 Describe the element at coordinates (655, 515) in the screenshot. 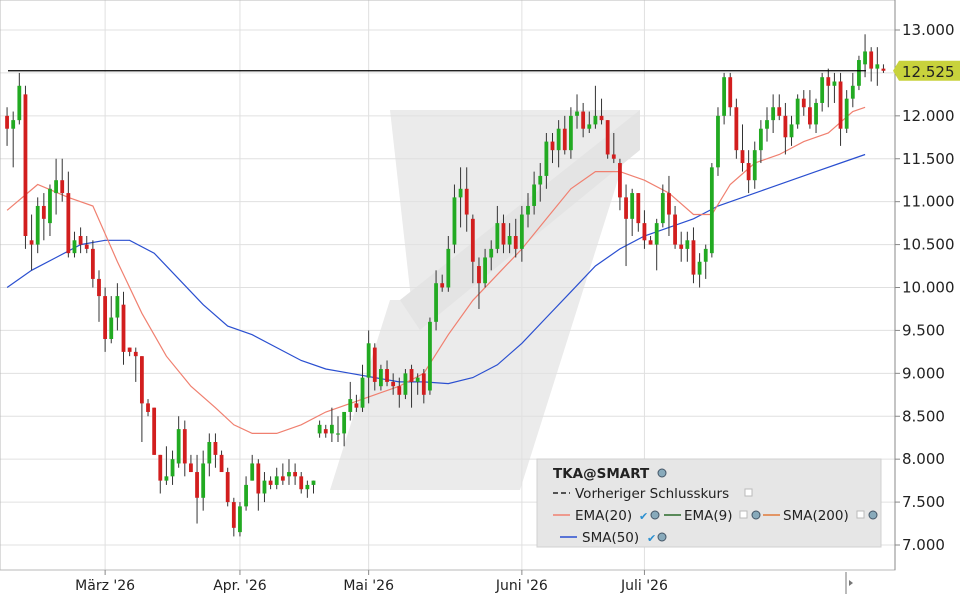

I see `legend-settings-icon-ema20` at that location.